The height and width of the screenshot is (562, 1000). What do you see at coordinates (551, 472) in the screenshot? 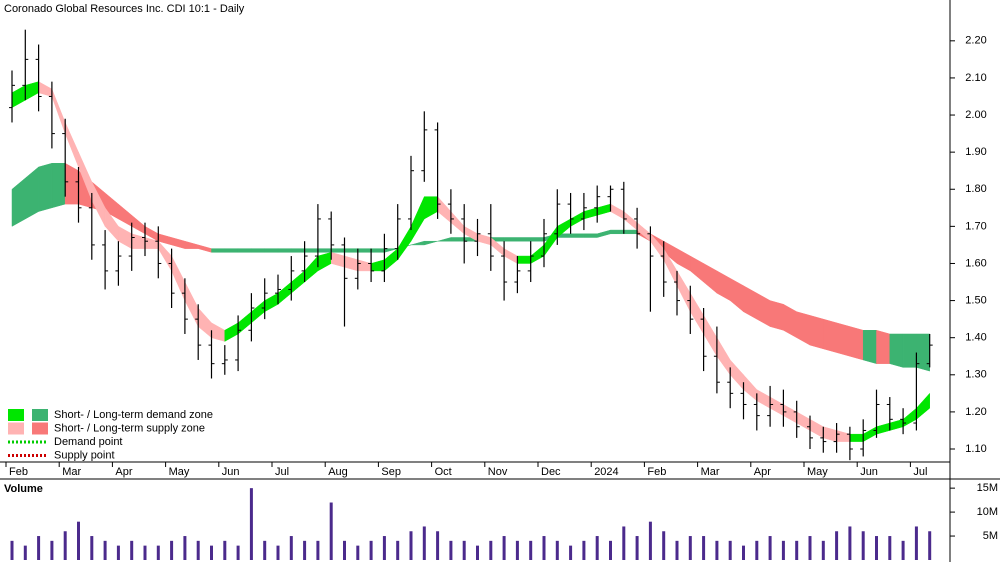
I see `x-tick-label: Dec` at bounding box center [551, 472].